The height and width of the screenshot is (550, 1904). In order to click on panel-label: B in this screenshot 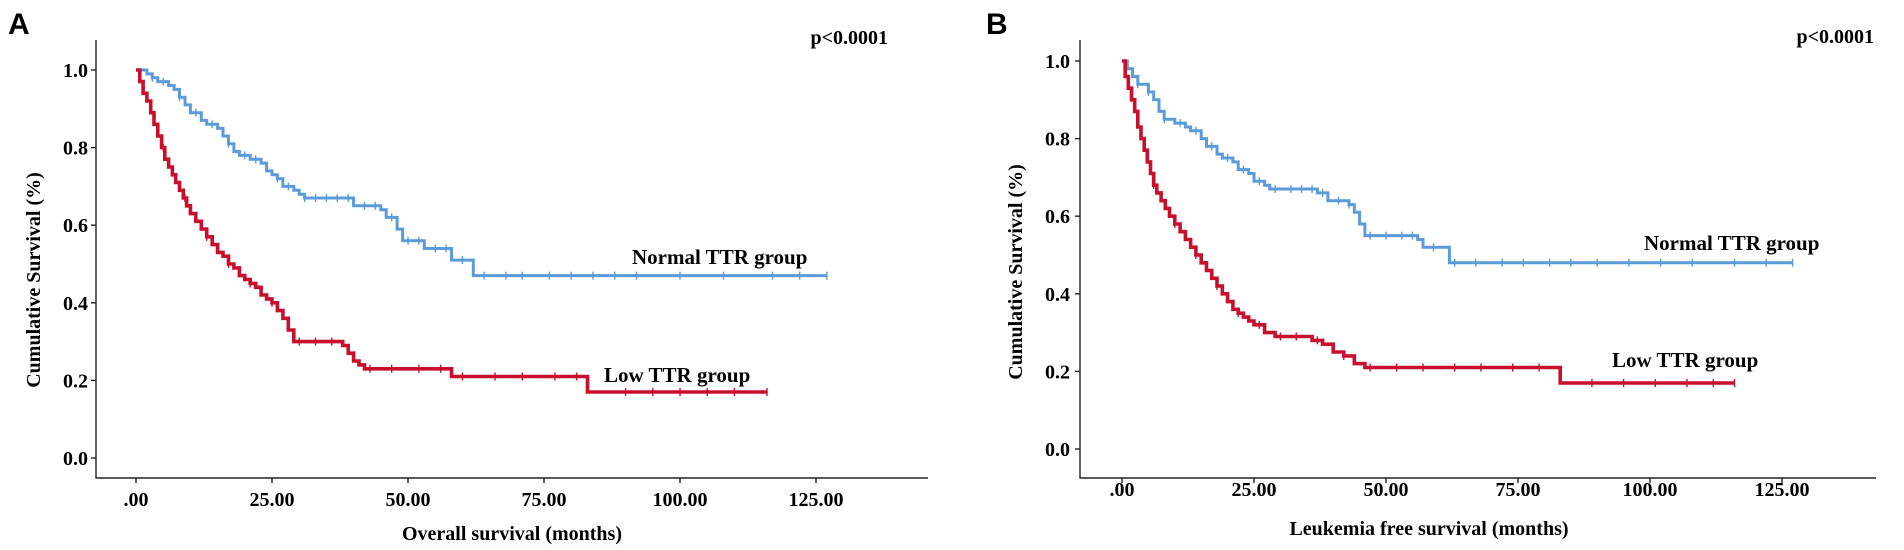, I will do `click(997, 24)`.